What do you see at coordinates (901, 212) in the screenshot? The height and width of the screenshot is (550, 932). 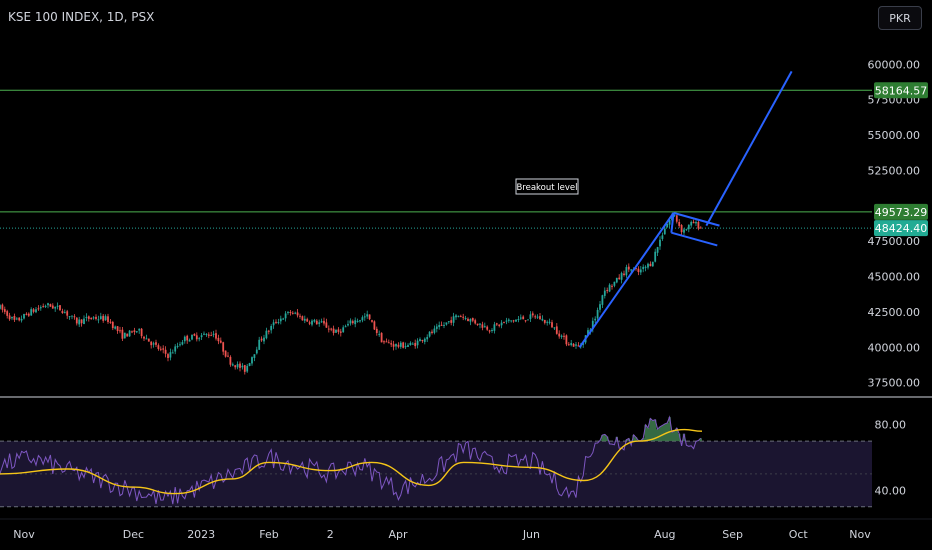 I see `breakout-price-tag-text: 49573.29` at bounding box center [901, 212].